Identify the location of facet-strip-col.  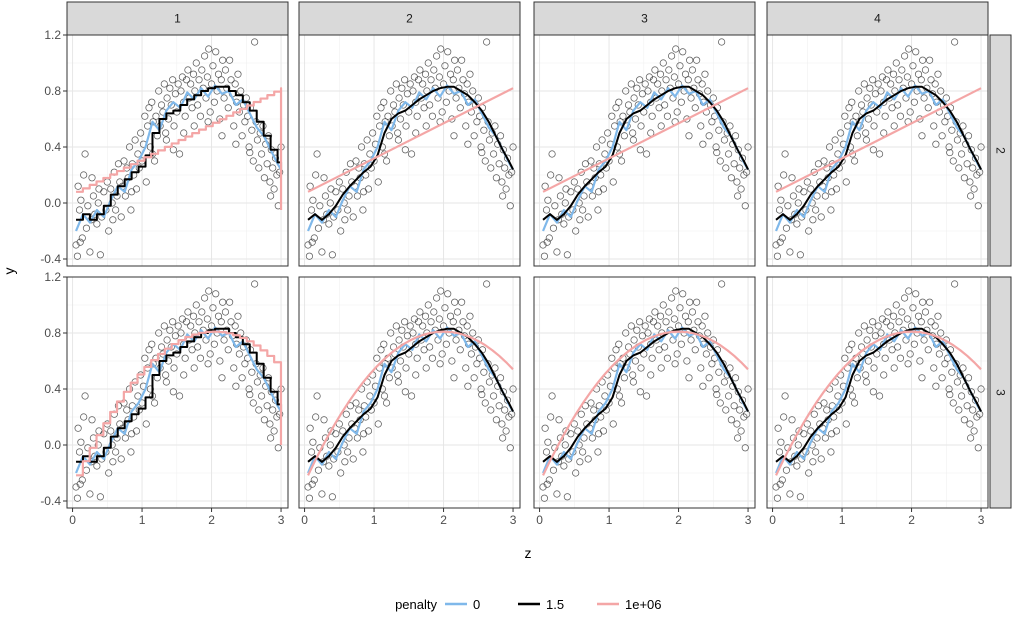
(177, 18).